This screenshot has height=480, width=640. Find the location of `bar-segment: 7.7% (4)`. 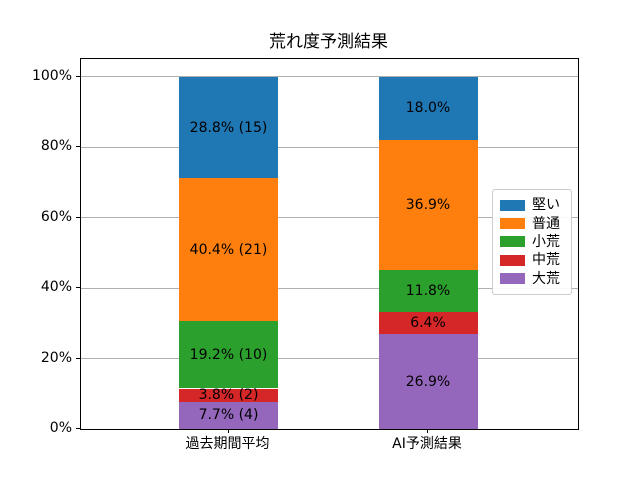

bar-segment: 7.7% (4) is located at coordinates (228, 415).